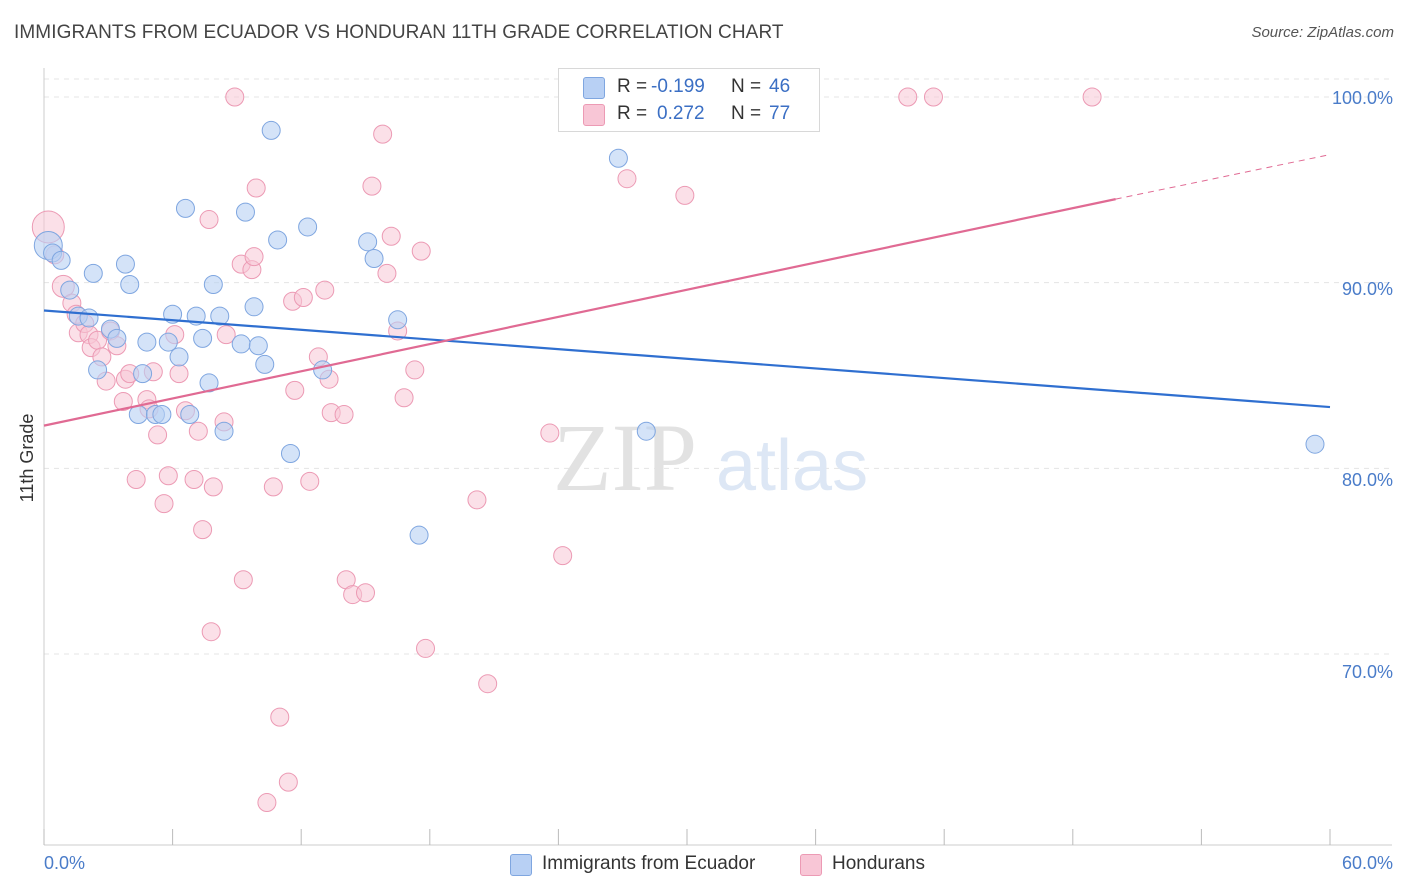 This screenshot has height=892, width=1406. I want to click on hondurans-legend-swatch, so click(811, 865).